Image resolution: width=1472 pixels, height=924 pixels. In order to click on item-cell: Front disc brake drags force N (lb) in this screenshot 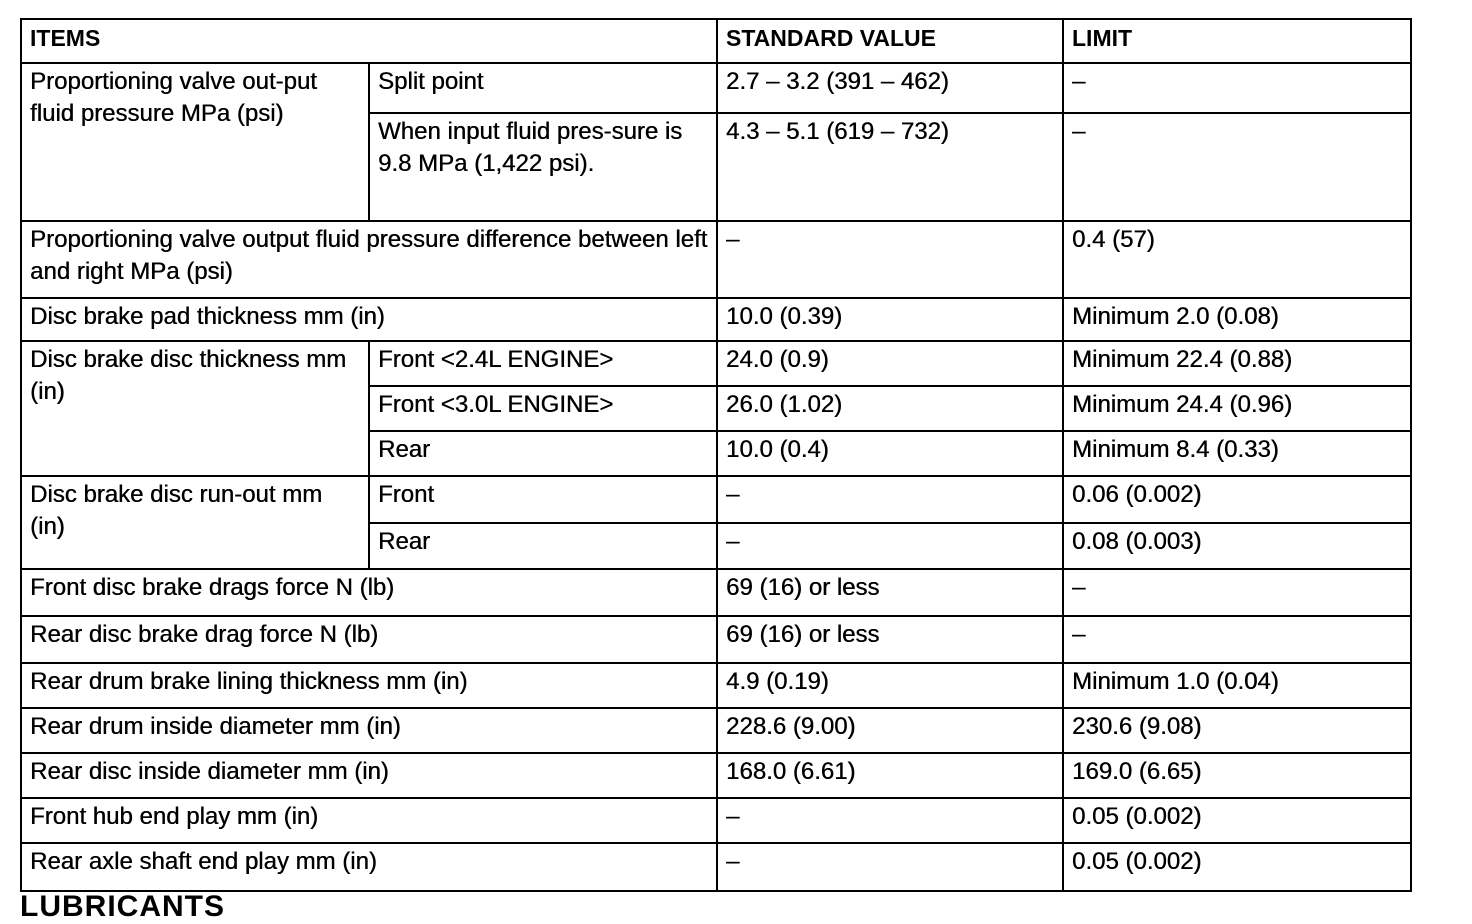, I will do `click(369, 592)`.